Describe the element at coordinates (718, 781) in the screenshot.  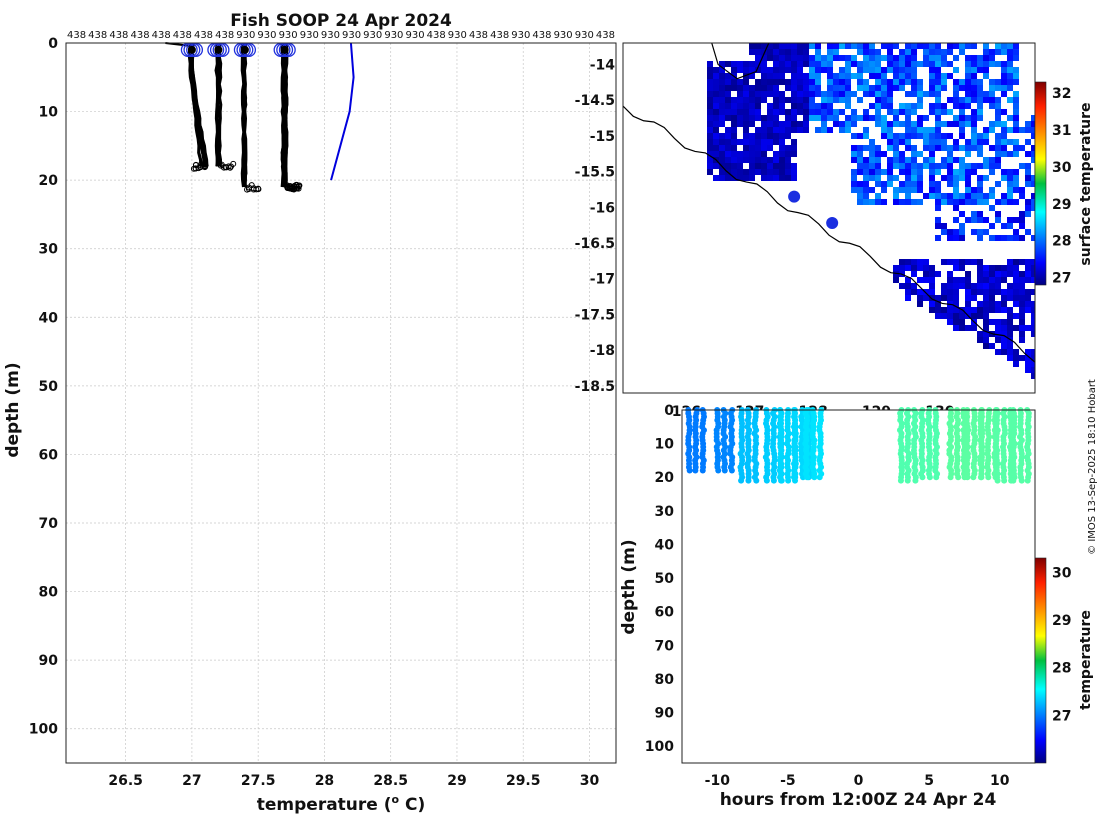
I see `section-x-tick-label: -10` at that location.